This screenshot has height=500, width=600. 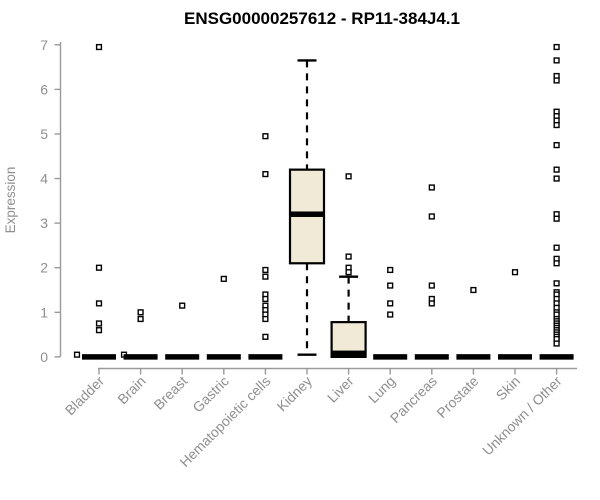 What do you see at coordinates (381, 389) in the screenshot?
I see `x-tick-label: Lung` at bounding box center [381, 389].